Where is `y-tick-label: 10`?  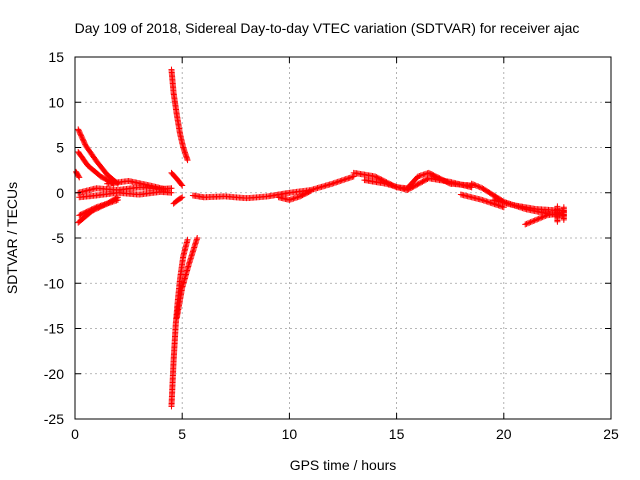 y-tick-label: 10 is located at coordinates (56, 102).